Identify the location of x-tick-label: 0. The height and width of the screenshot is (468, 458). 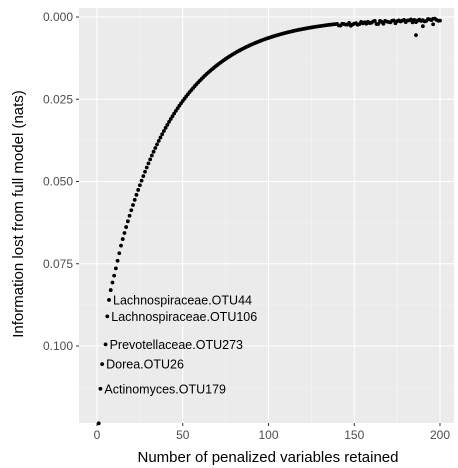
(97, 435).